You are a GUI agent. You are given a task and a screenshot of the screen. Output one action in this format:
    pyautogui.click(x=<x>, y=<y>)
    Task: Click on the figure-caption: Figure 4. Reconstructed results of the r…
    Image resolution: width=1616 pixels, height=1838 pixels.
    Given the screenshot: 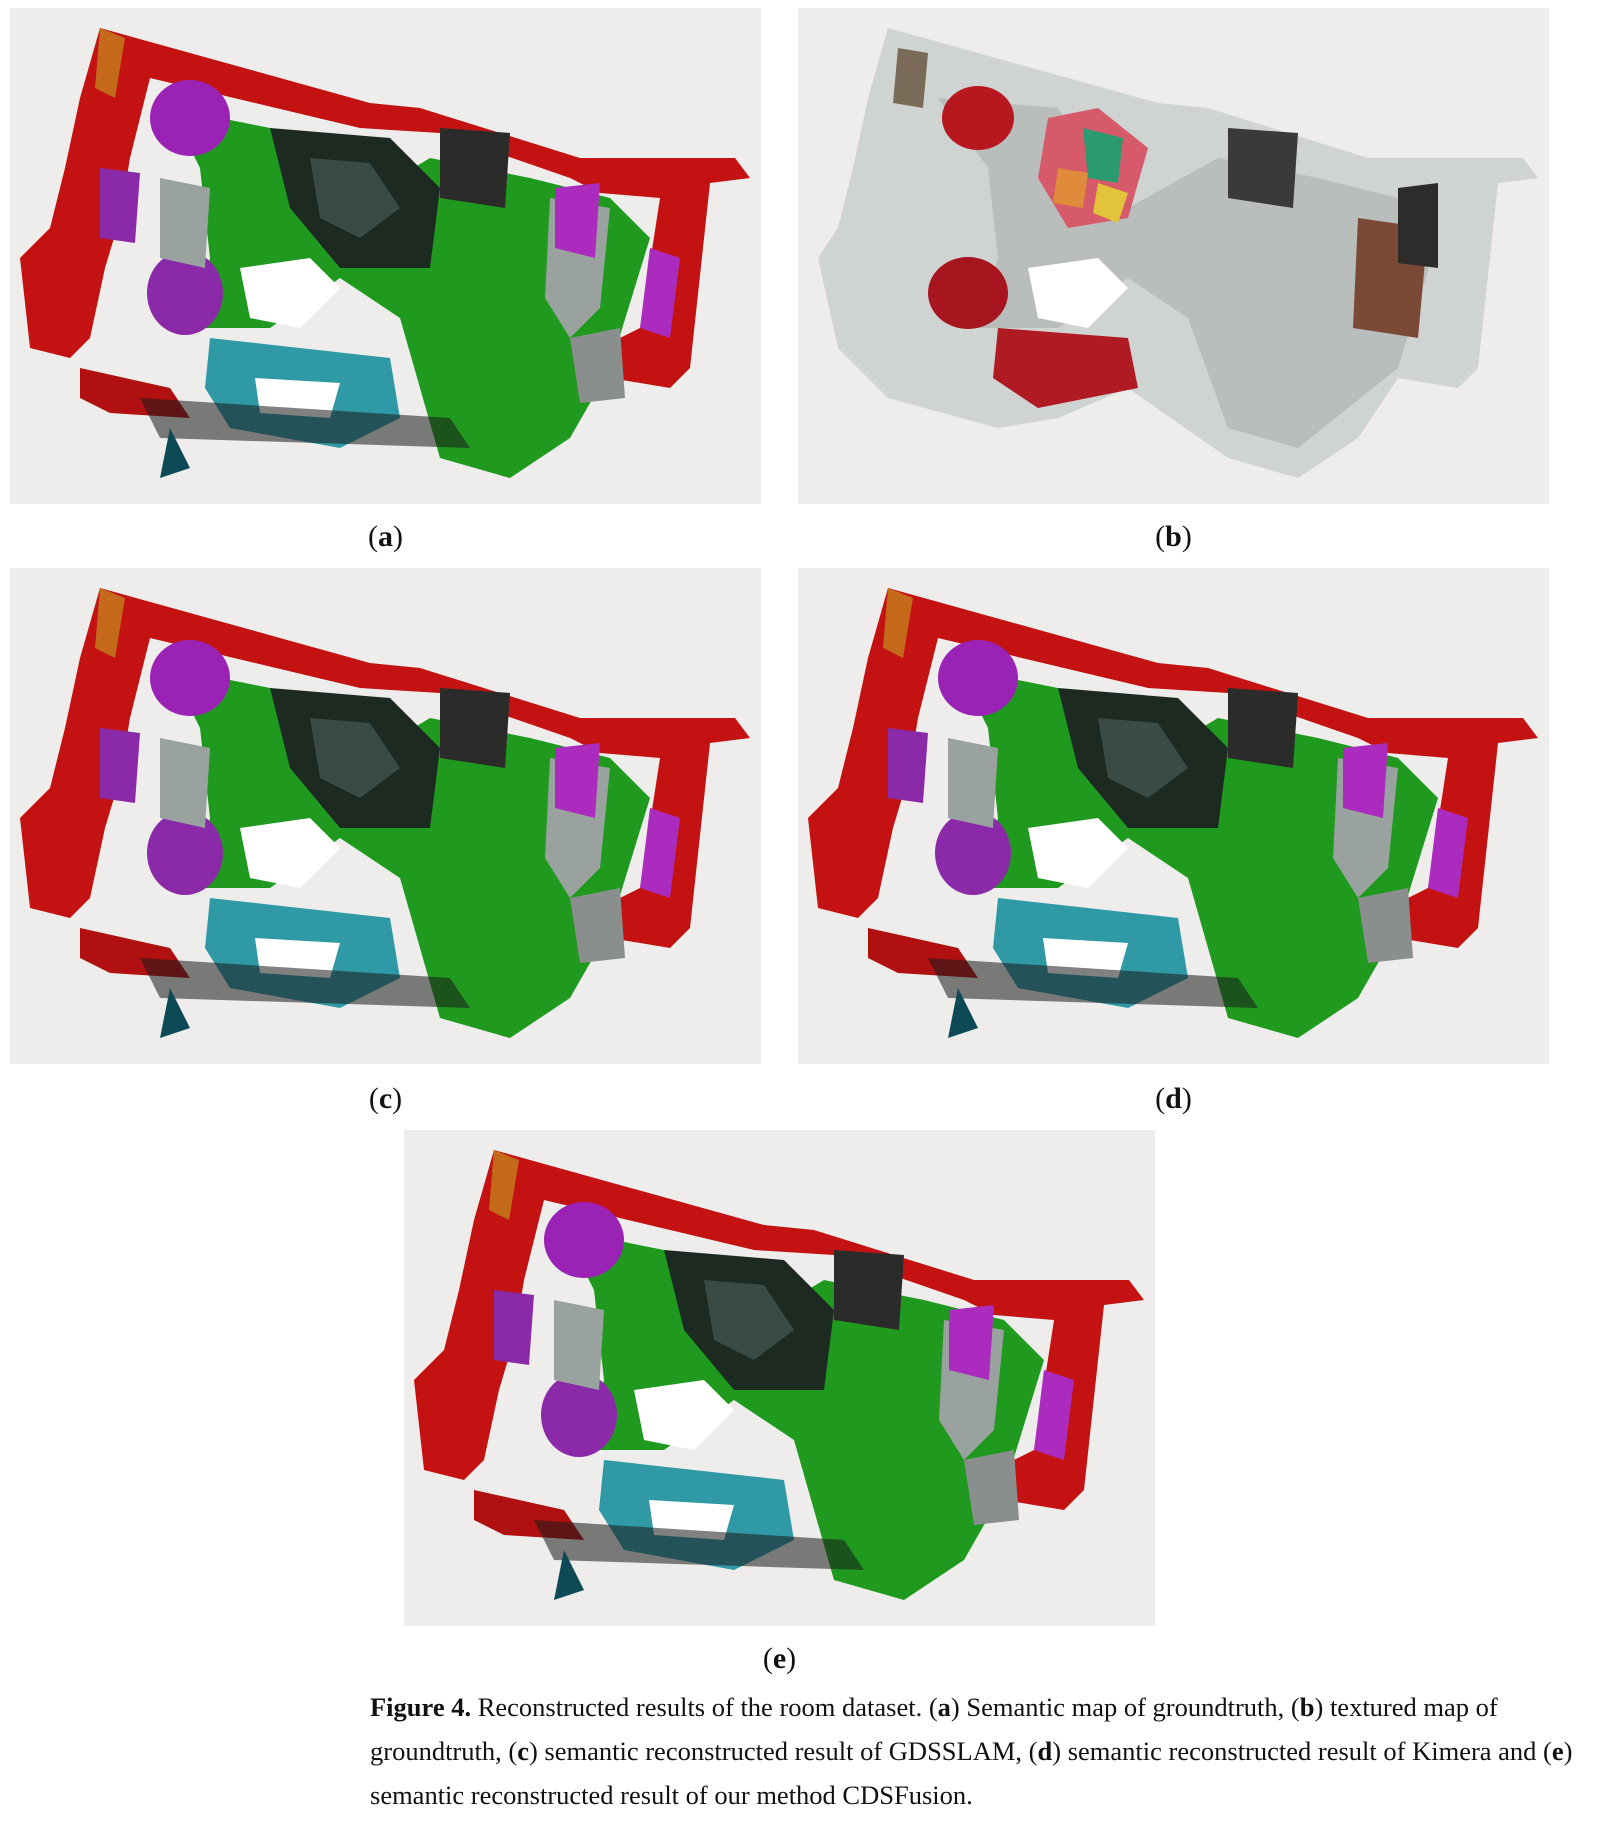 What is the action you would take?
    pyautogui.click(x=971, y=1751)
    